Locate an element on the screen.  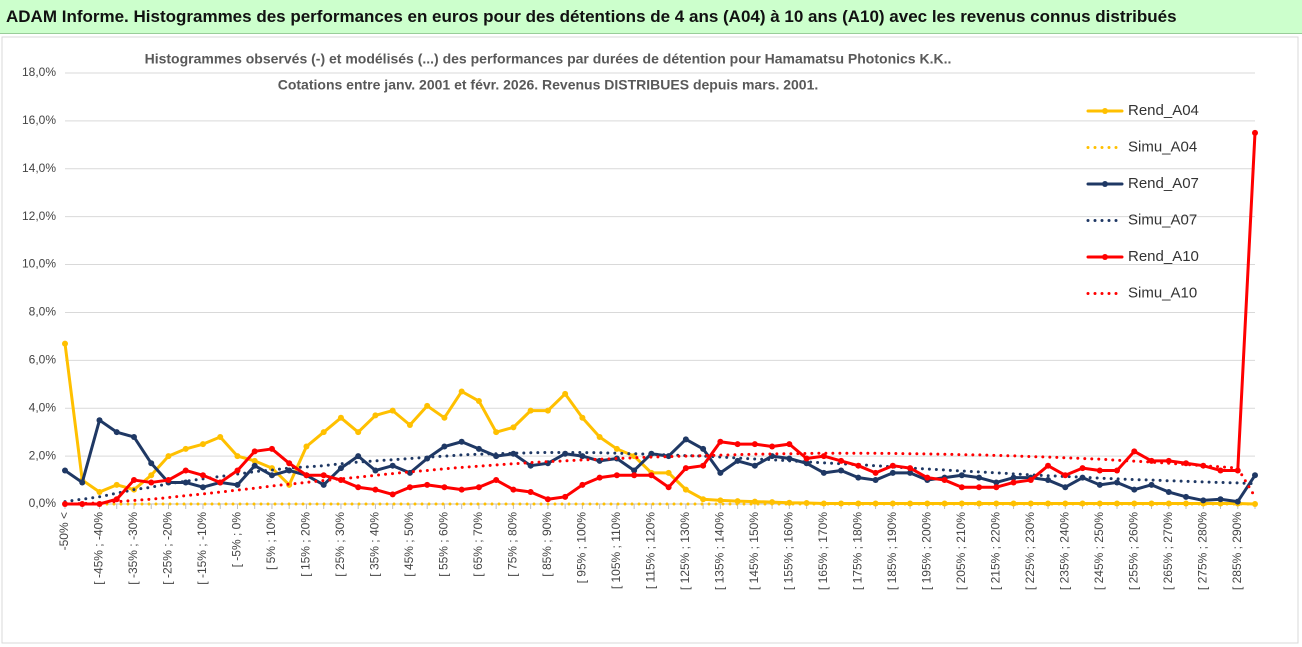
x-tick-label: [ 135% ; 140% is located at coordinates (720, 551).